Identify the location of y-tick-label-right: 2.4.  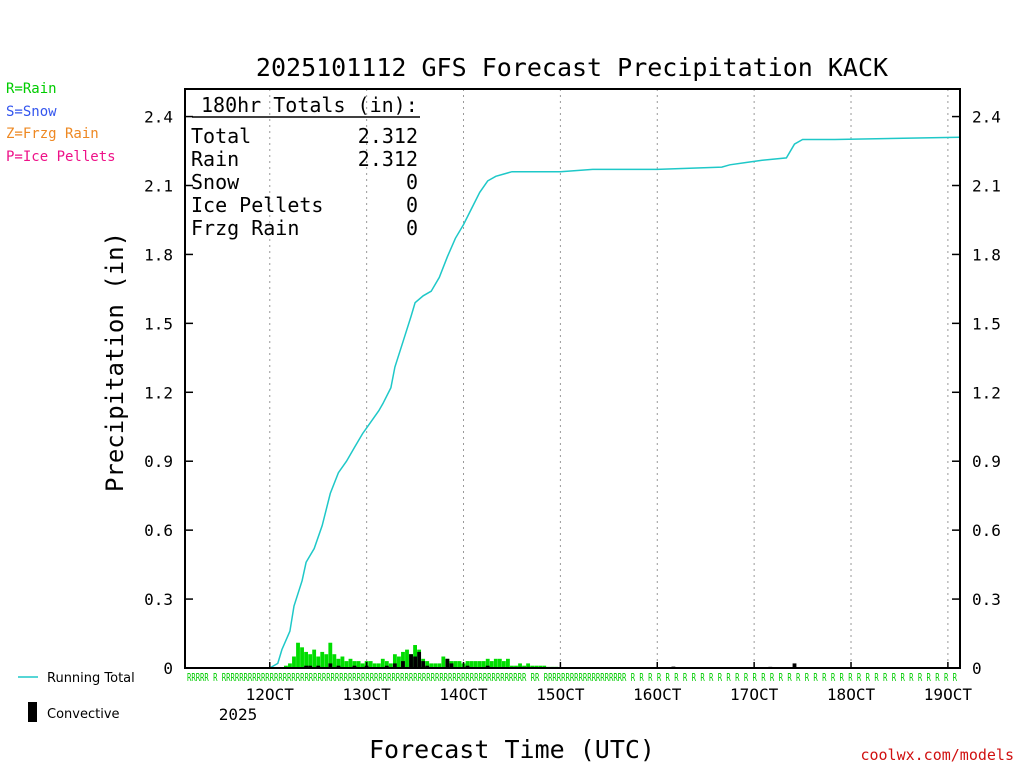
(986, 117).